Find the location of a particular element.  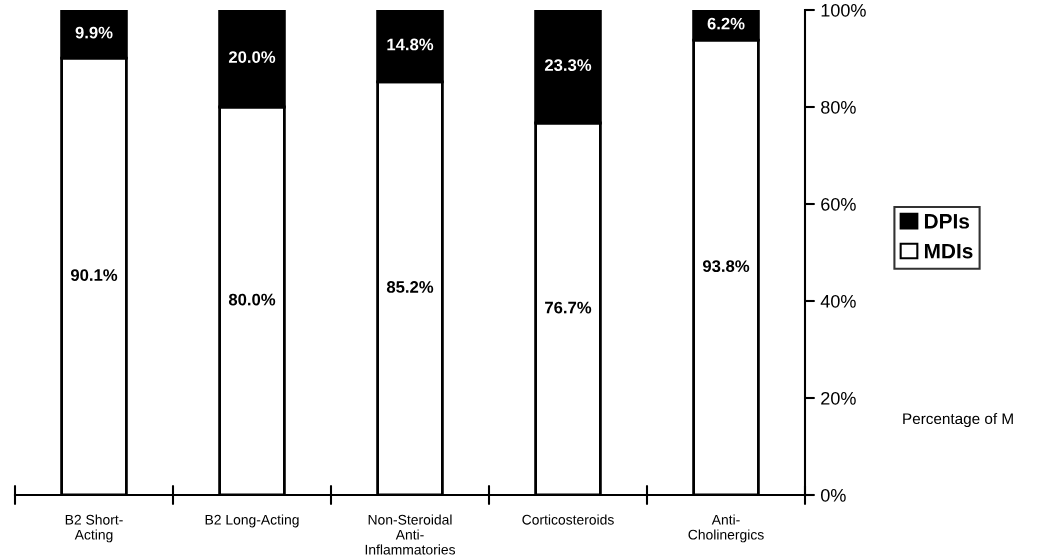

legend-label: MDIs is located at coordinates (948, 251).